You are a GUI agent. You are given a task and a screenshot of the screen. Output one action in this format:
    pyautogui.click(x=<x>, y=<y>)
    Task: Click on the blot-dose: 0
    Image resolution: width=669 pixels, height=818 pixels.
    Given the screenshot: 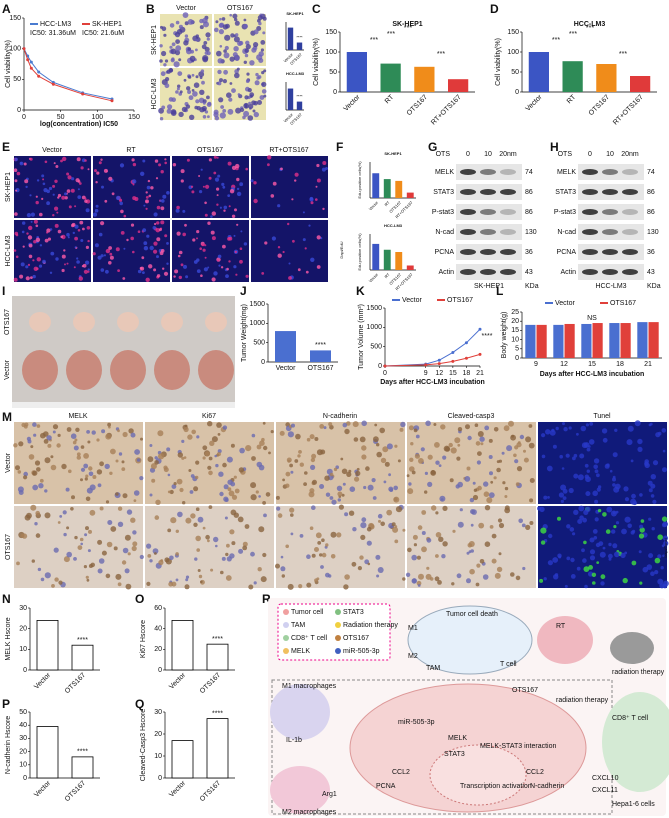 What is the action you would take?
    pyautogui.click(x=468, y=154)
    